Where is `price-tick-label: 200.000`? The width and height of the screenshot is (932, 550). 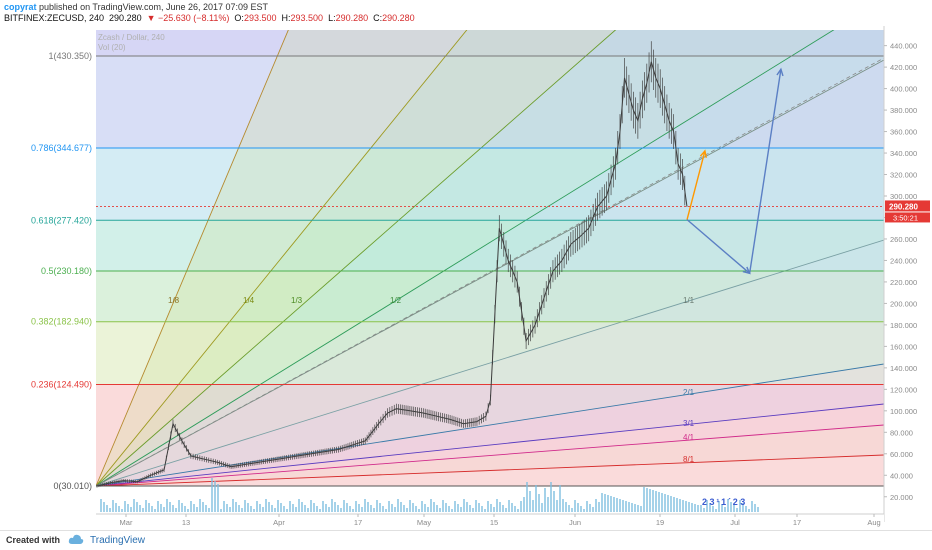
price-tick-label: 200.000 is located at coordinates (903, 303).